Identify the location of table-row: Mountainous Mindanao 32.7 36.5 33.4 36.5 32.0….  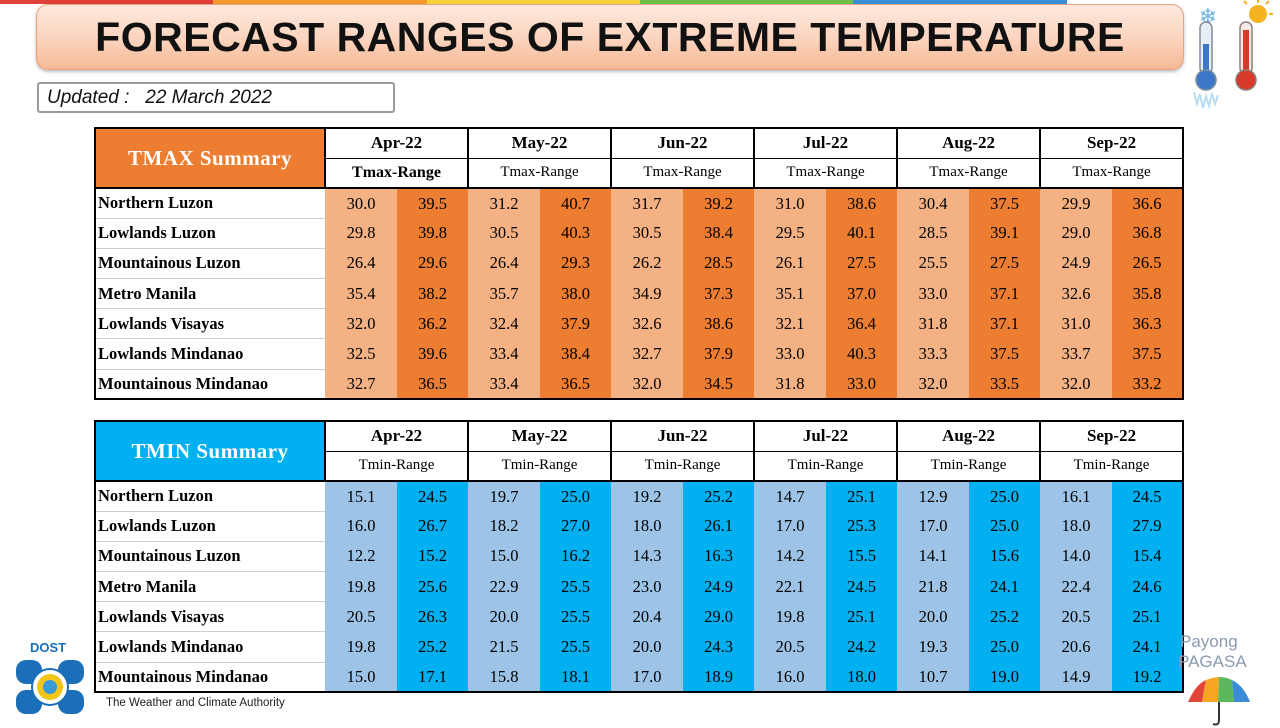
(639, 385).